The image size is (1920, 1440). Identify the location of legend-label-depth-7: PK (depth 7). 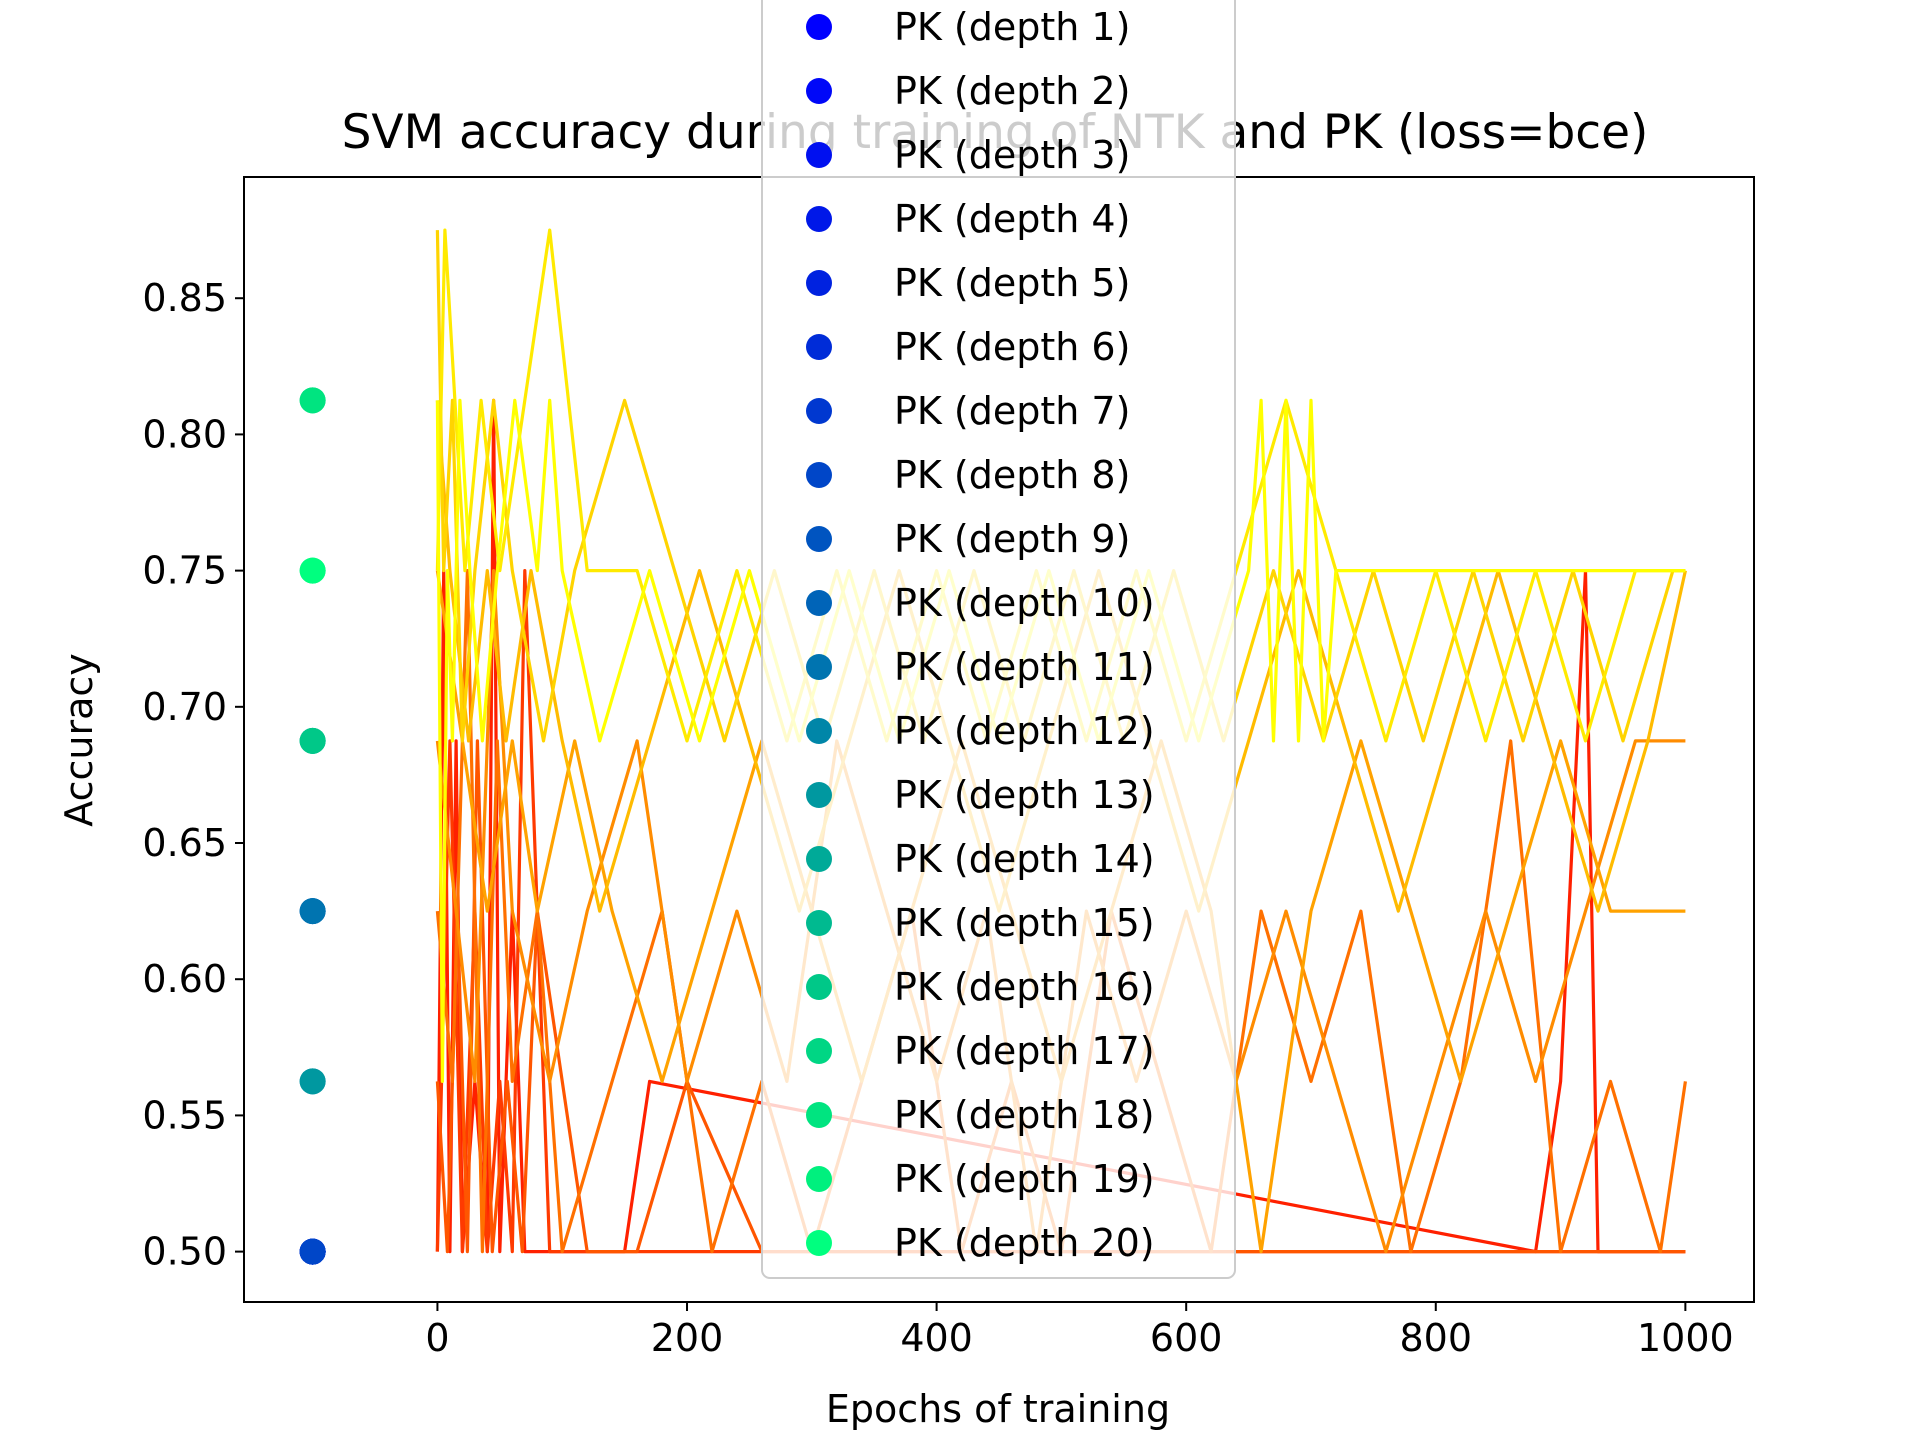
(1012, 411).